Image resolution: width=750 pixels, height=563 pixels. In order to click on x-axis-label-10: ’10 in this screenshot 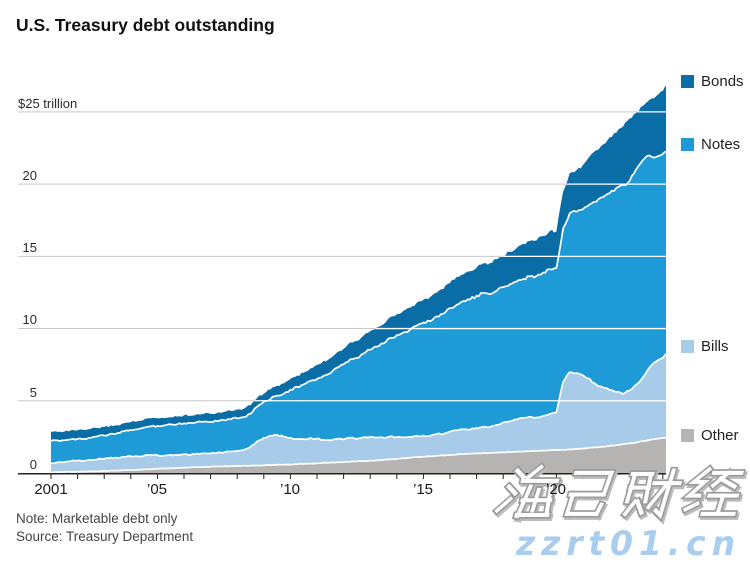, I will do `click(290, 489)`.